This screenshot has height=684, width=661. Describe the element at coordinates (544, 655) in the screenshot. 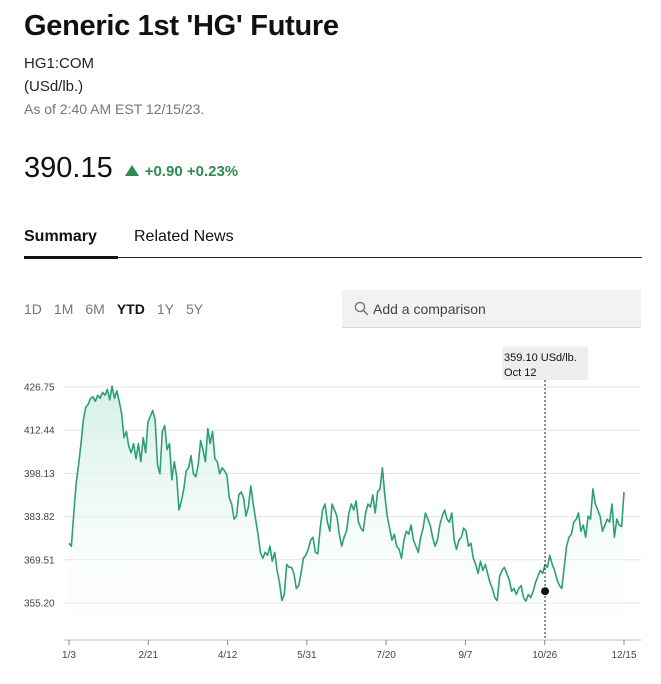

I see `x-tick-label: 10/26` at that location.